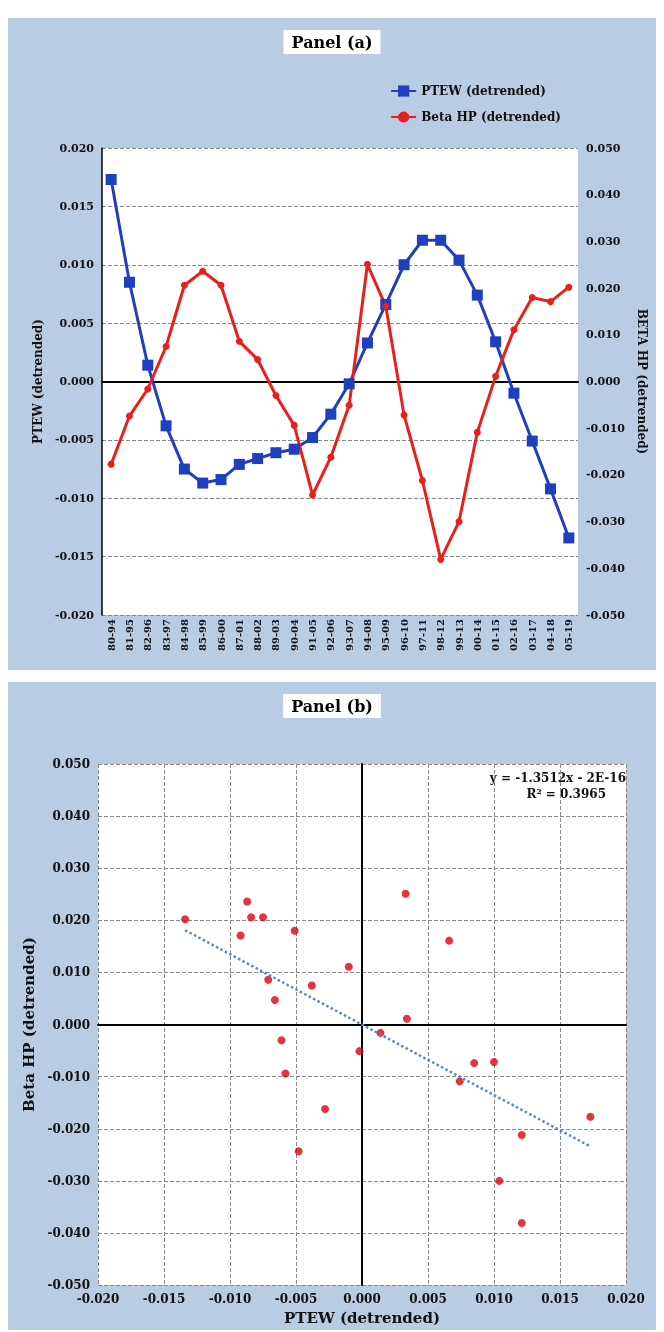  I want to click on chart-title: Panel (b), so click(332, 706).